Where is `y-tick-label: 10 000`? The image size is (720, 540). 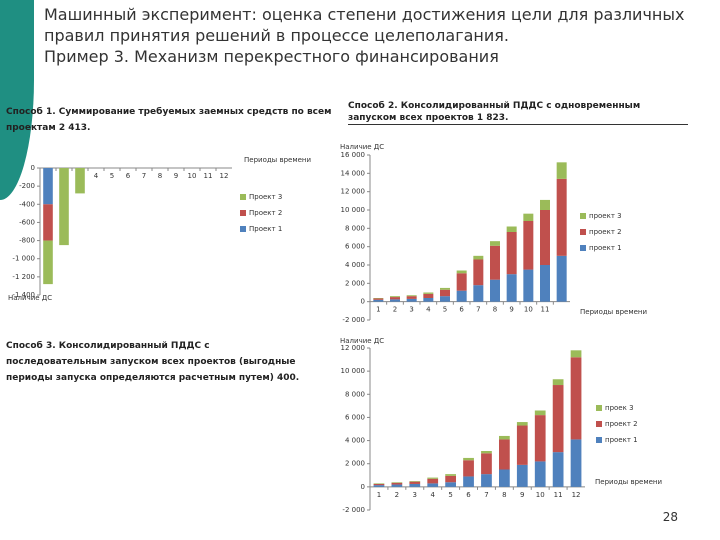
y-tick-label: 10 000 is located at coordinates (353, 371).